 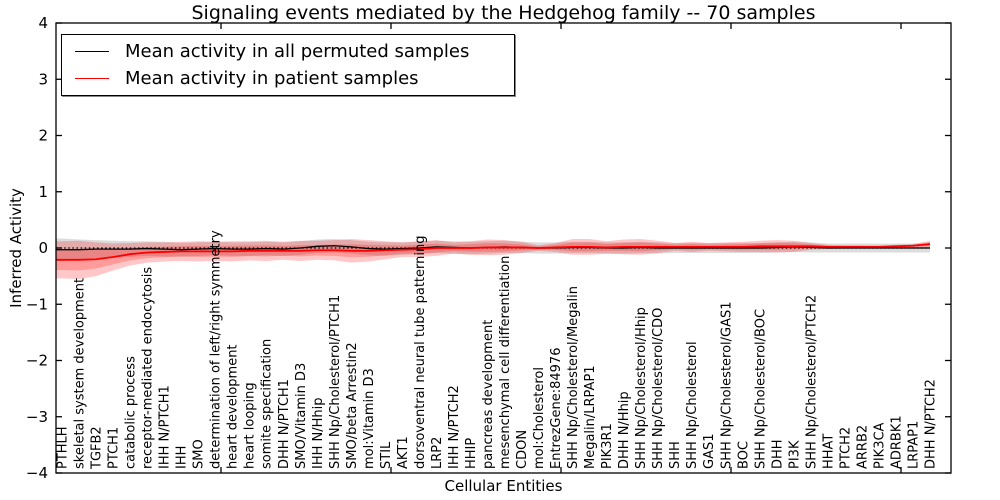 What do you see at coordinates (675, 455) in the screenshot?
I see `x-category-label: SHH` at bounding box center [675, 455].